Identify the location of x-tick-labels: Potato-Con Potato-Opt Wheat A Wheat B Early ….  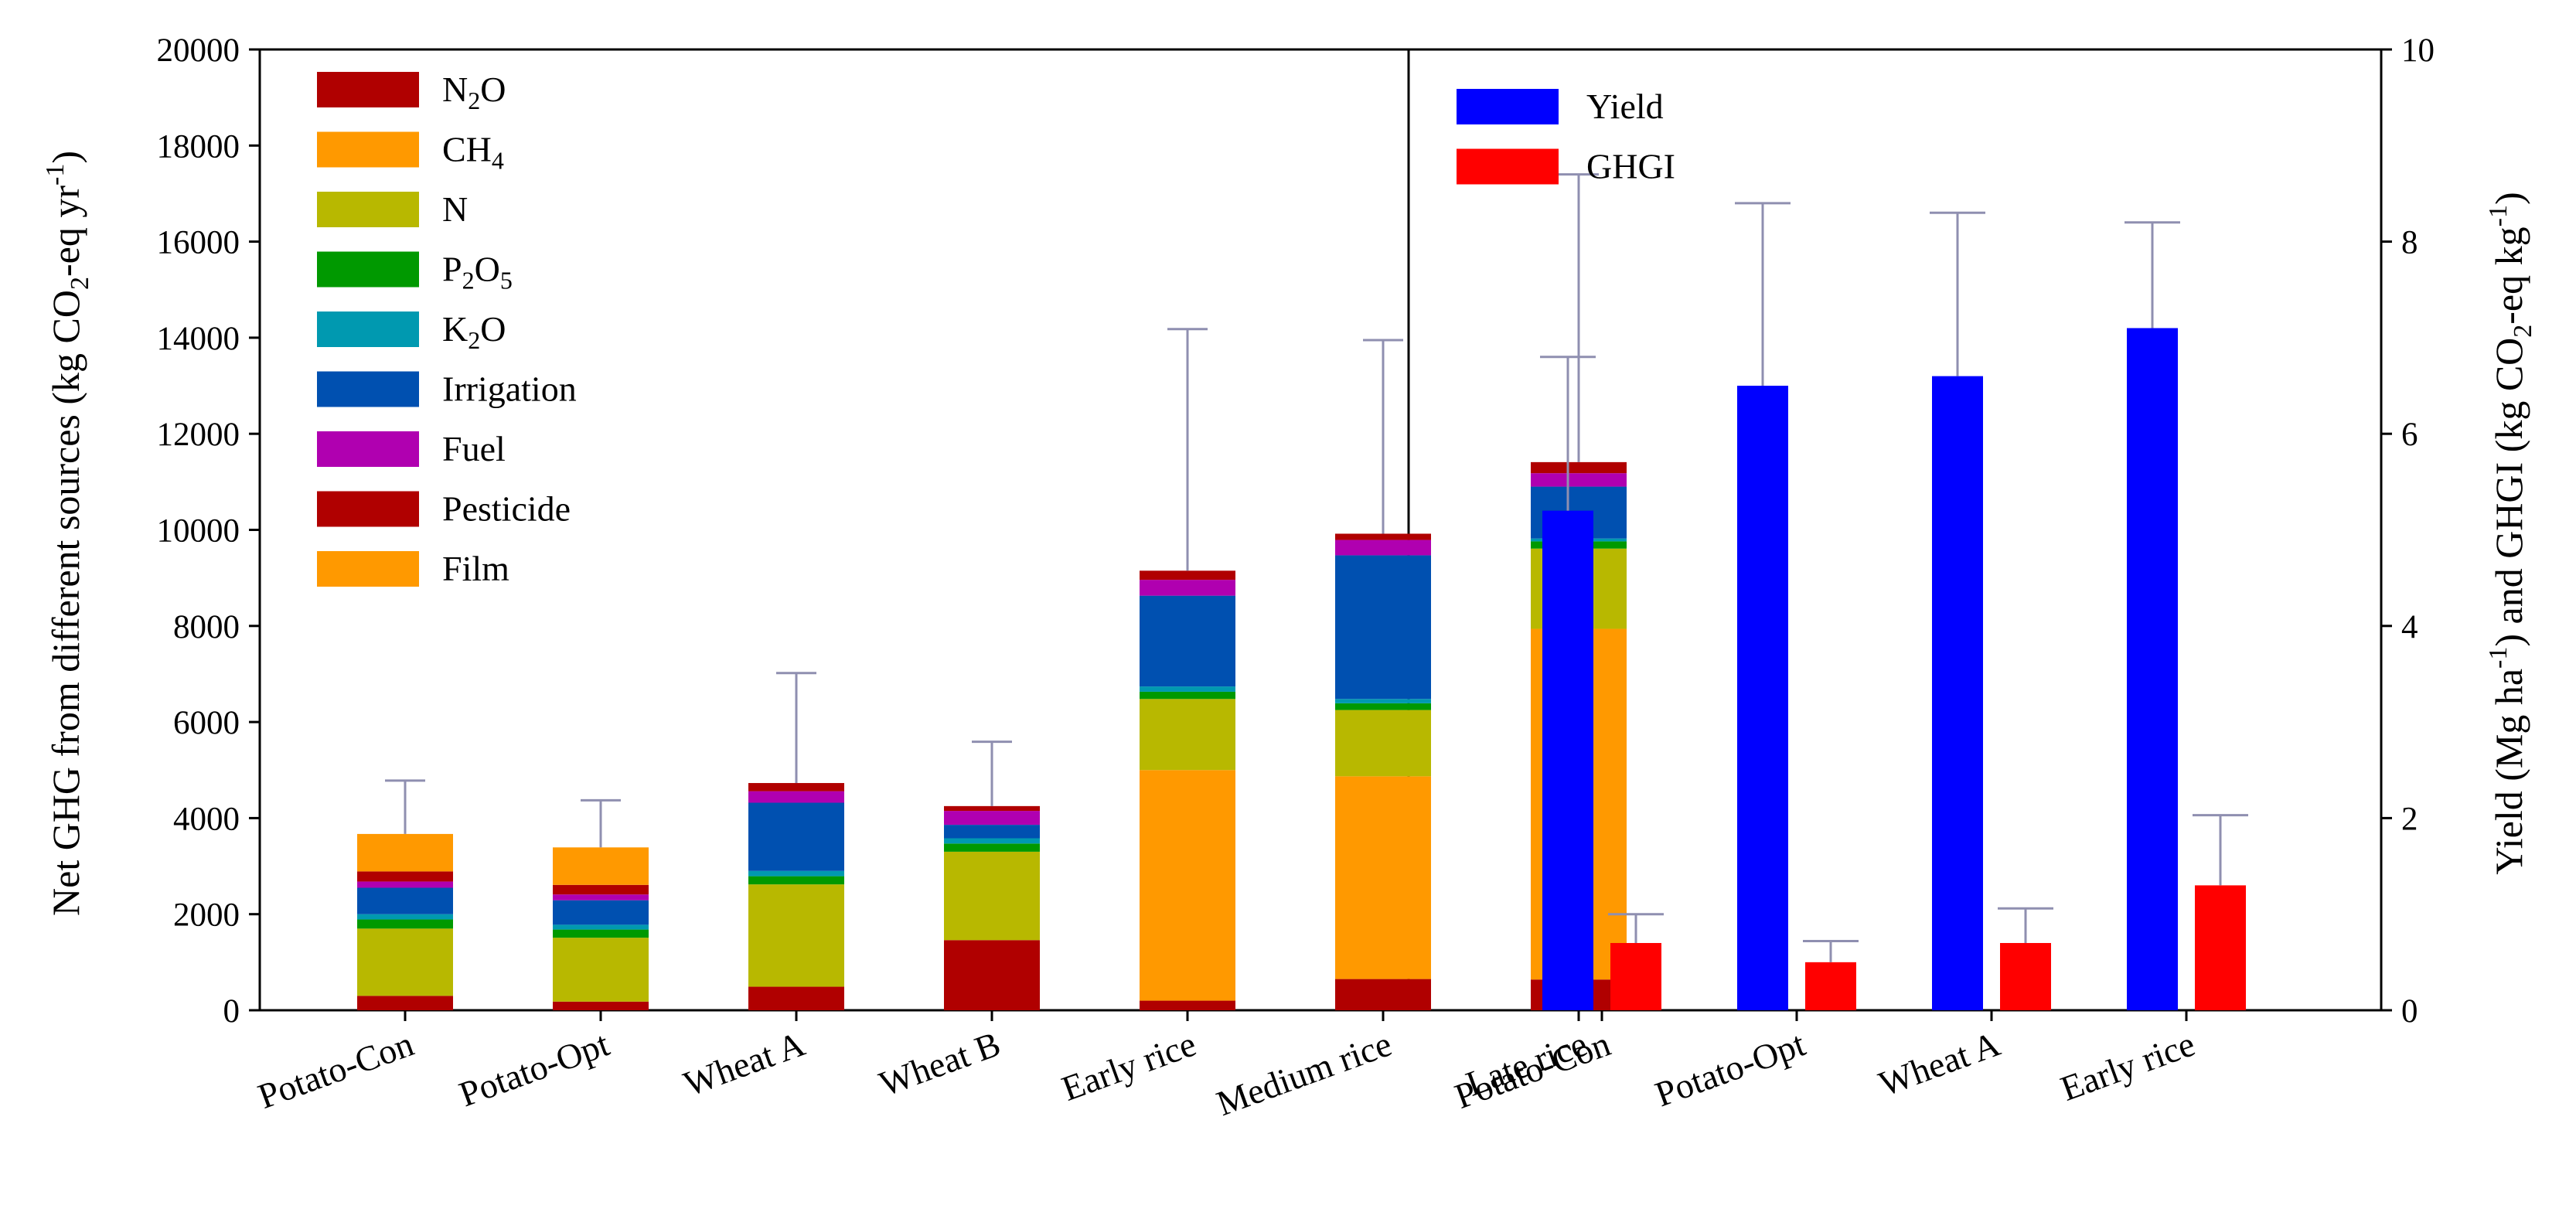
(1226, 1066).